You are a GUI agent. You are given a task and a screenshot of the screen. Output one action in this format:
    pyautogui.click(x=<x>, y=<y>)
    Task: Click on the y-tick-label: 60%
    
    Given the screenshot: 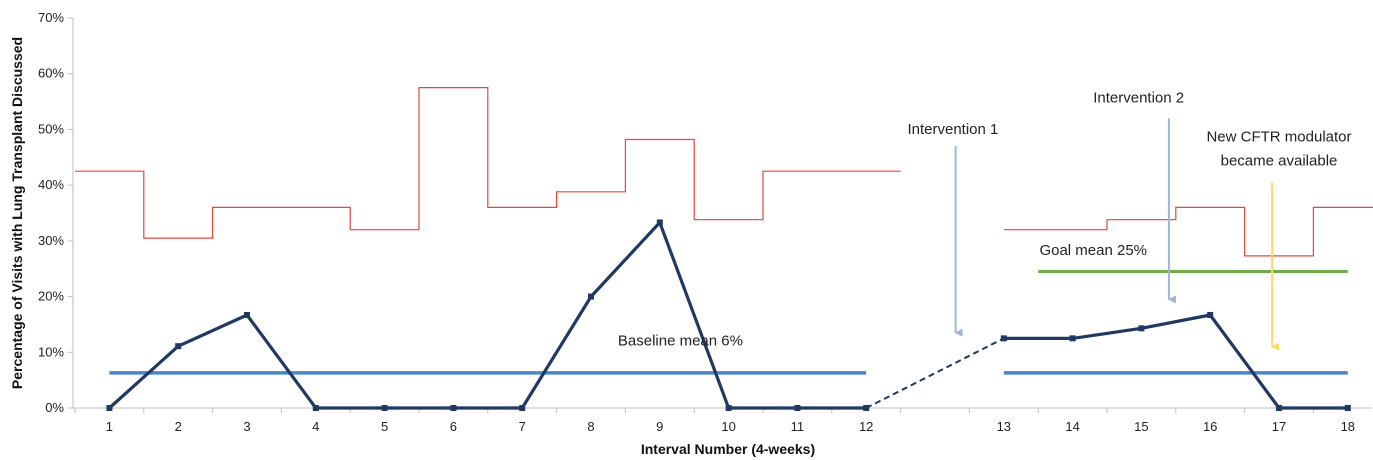 What is the action you would take?
    pyautogui.click(x=51, y=73)
    